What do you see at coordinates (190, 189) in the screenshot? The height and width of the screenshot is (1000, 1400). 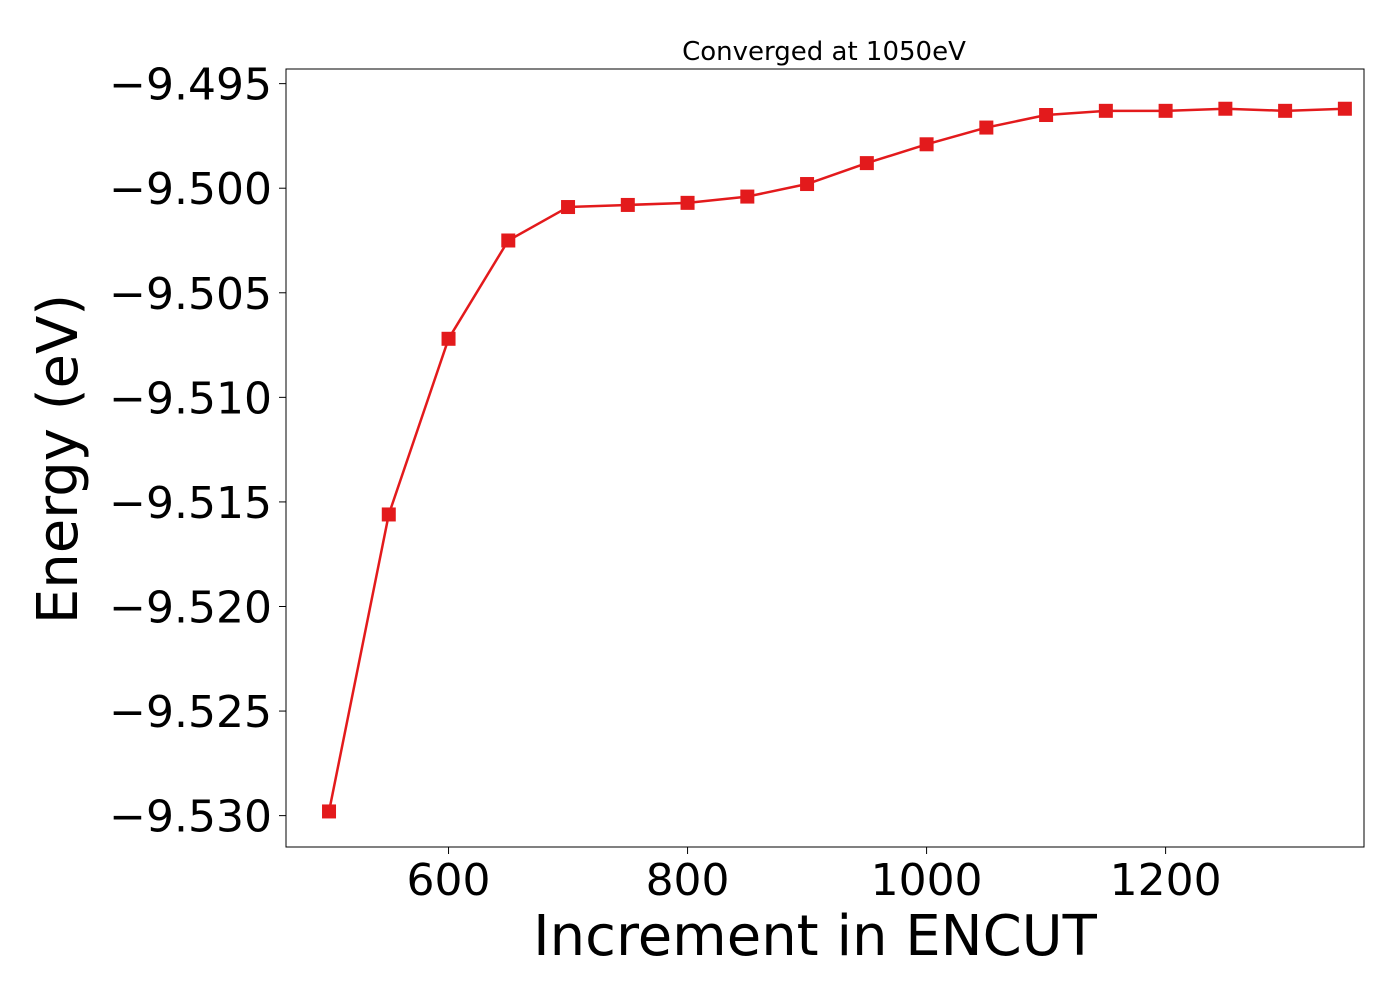 I see `y-tick-label: −9.500` at bounding box center [190, 189].